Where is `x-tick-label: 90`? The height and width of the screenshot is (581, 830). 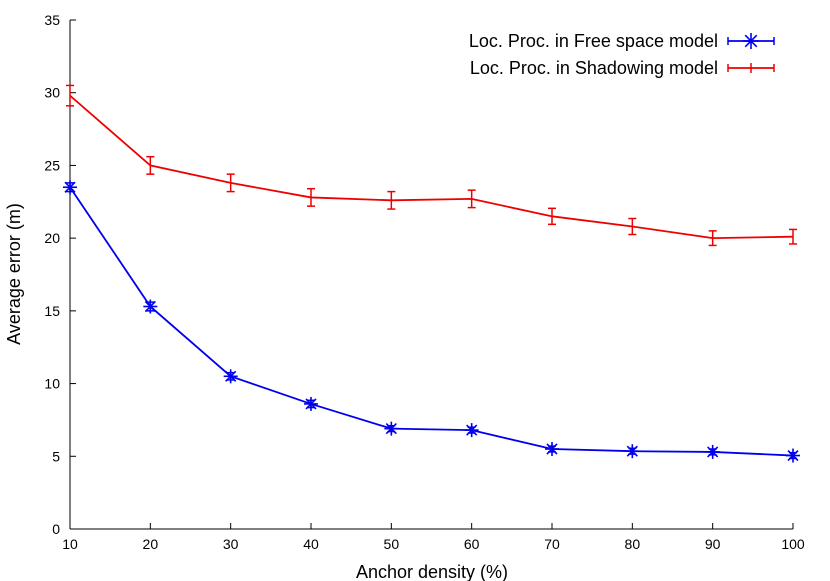
x-tick-label: 90 is located at coordinates (713, 544).